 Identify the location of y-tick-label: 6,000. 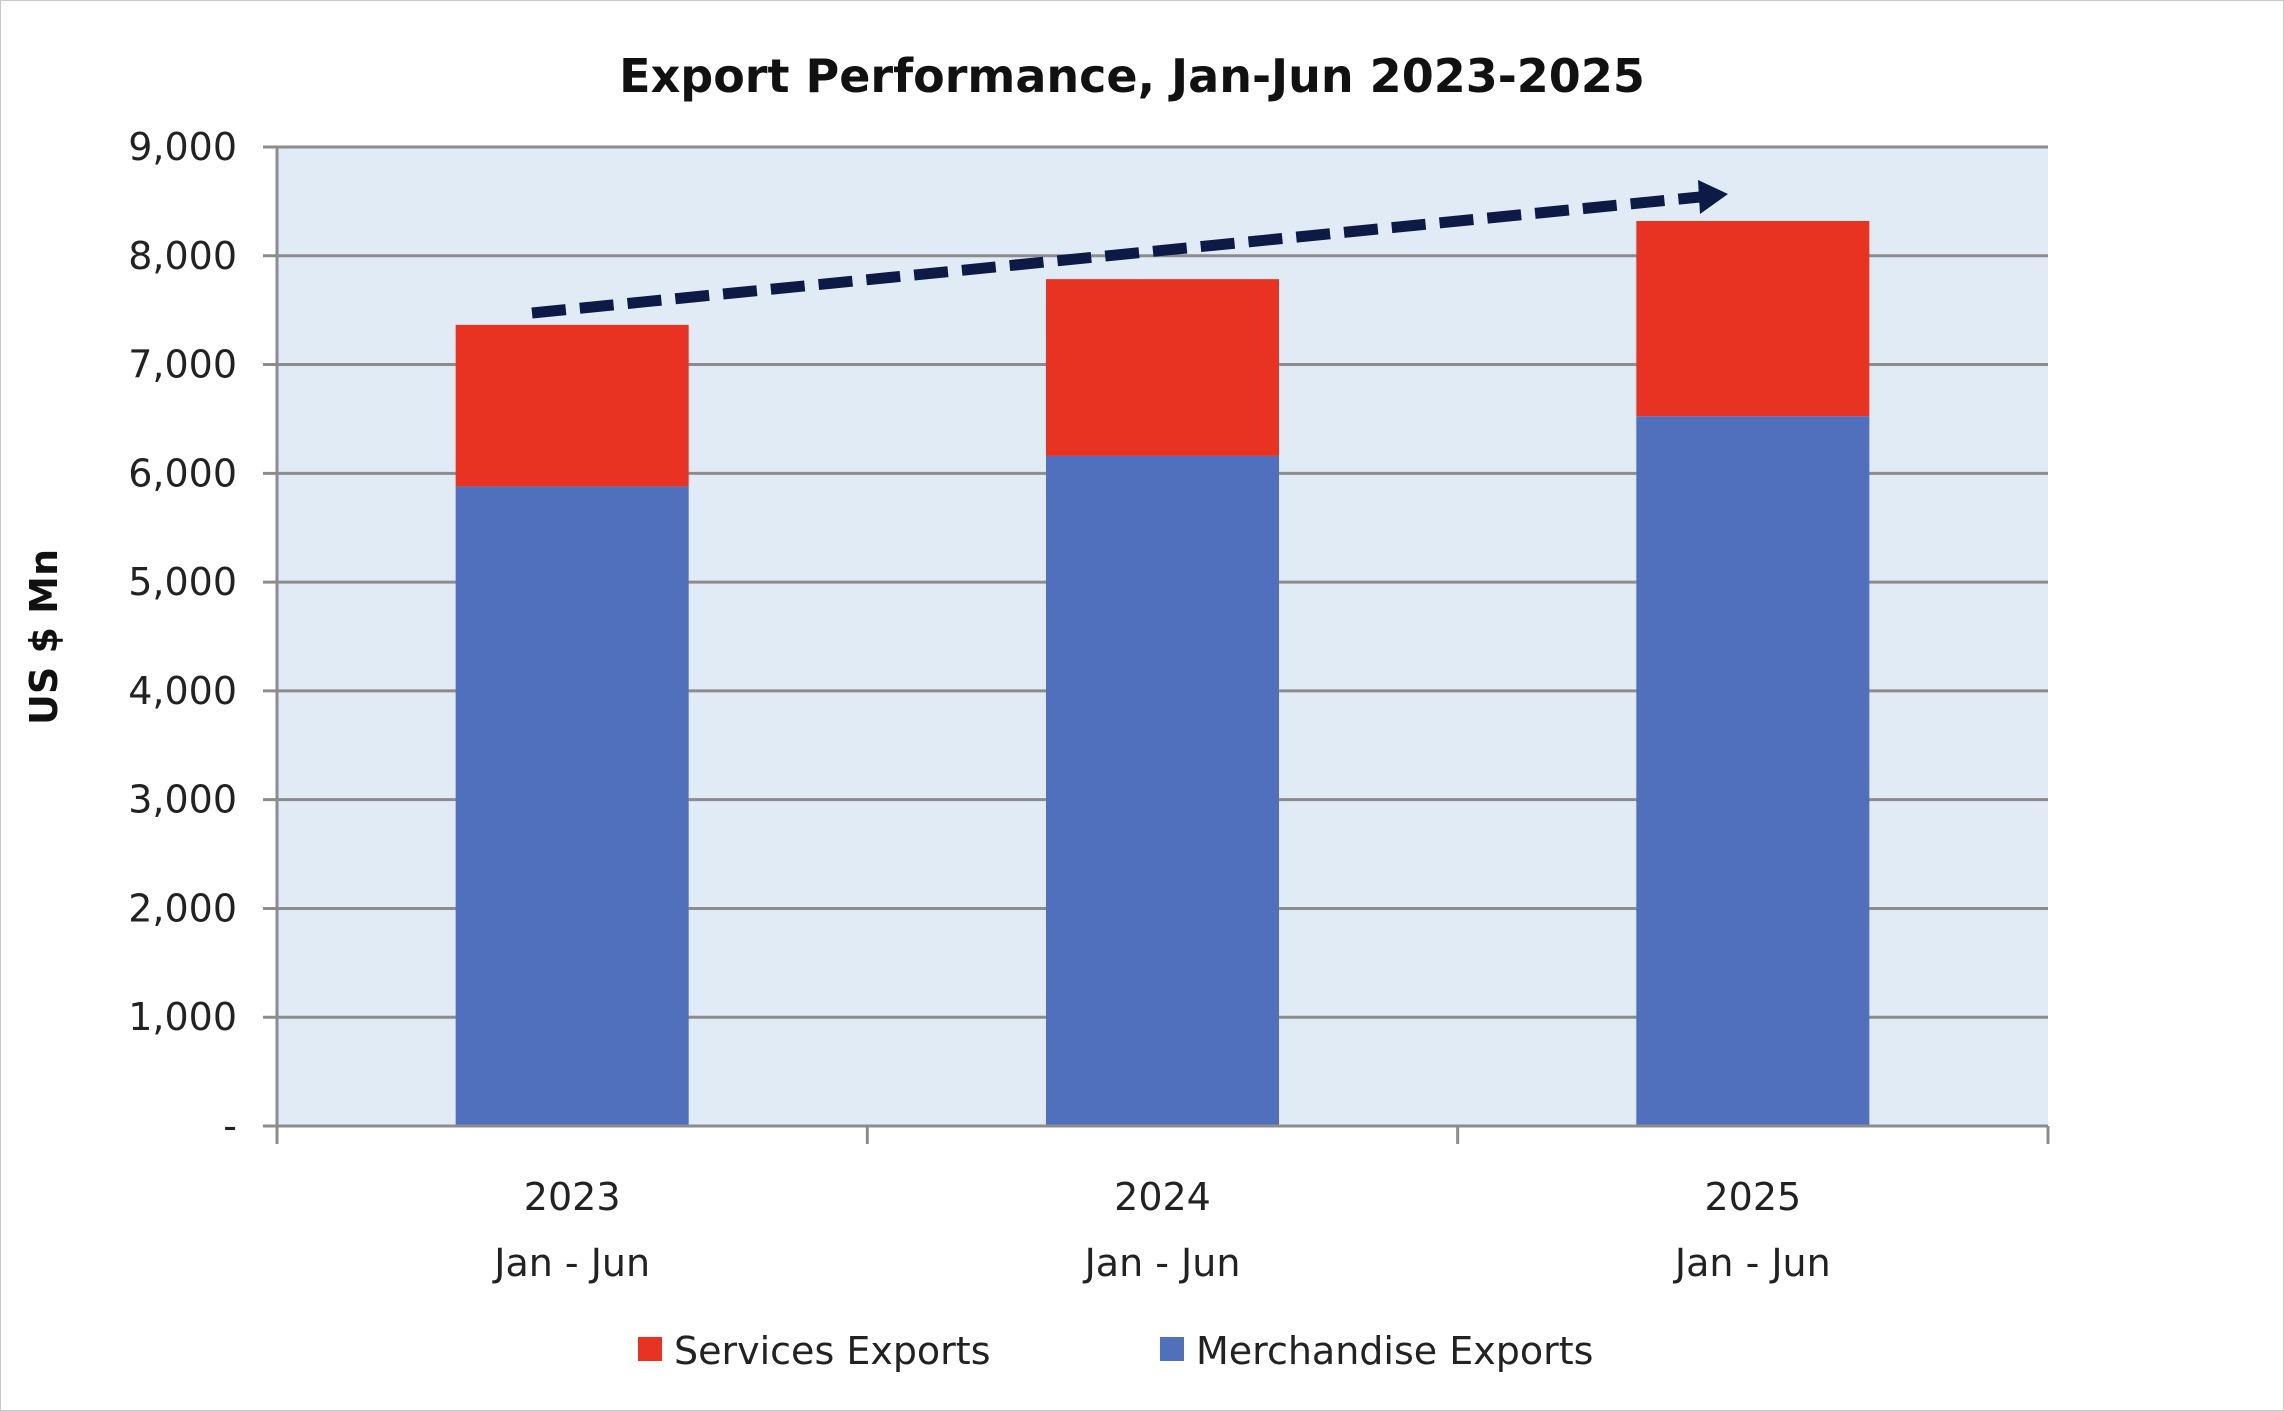
(182, 473).